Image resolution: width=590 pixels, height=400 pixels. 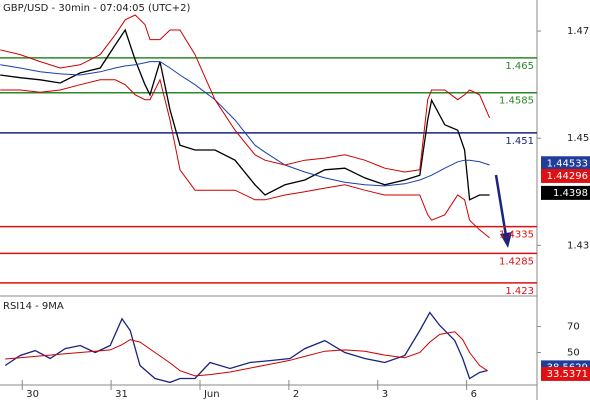 What do you see at coordinates (385, 394) in the screenshot?
I see `x-tick-label: 3` at bounding box center [385, 394].